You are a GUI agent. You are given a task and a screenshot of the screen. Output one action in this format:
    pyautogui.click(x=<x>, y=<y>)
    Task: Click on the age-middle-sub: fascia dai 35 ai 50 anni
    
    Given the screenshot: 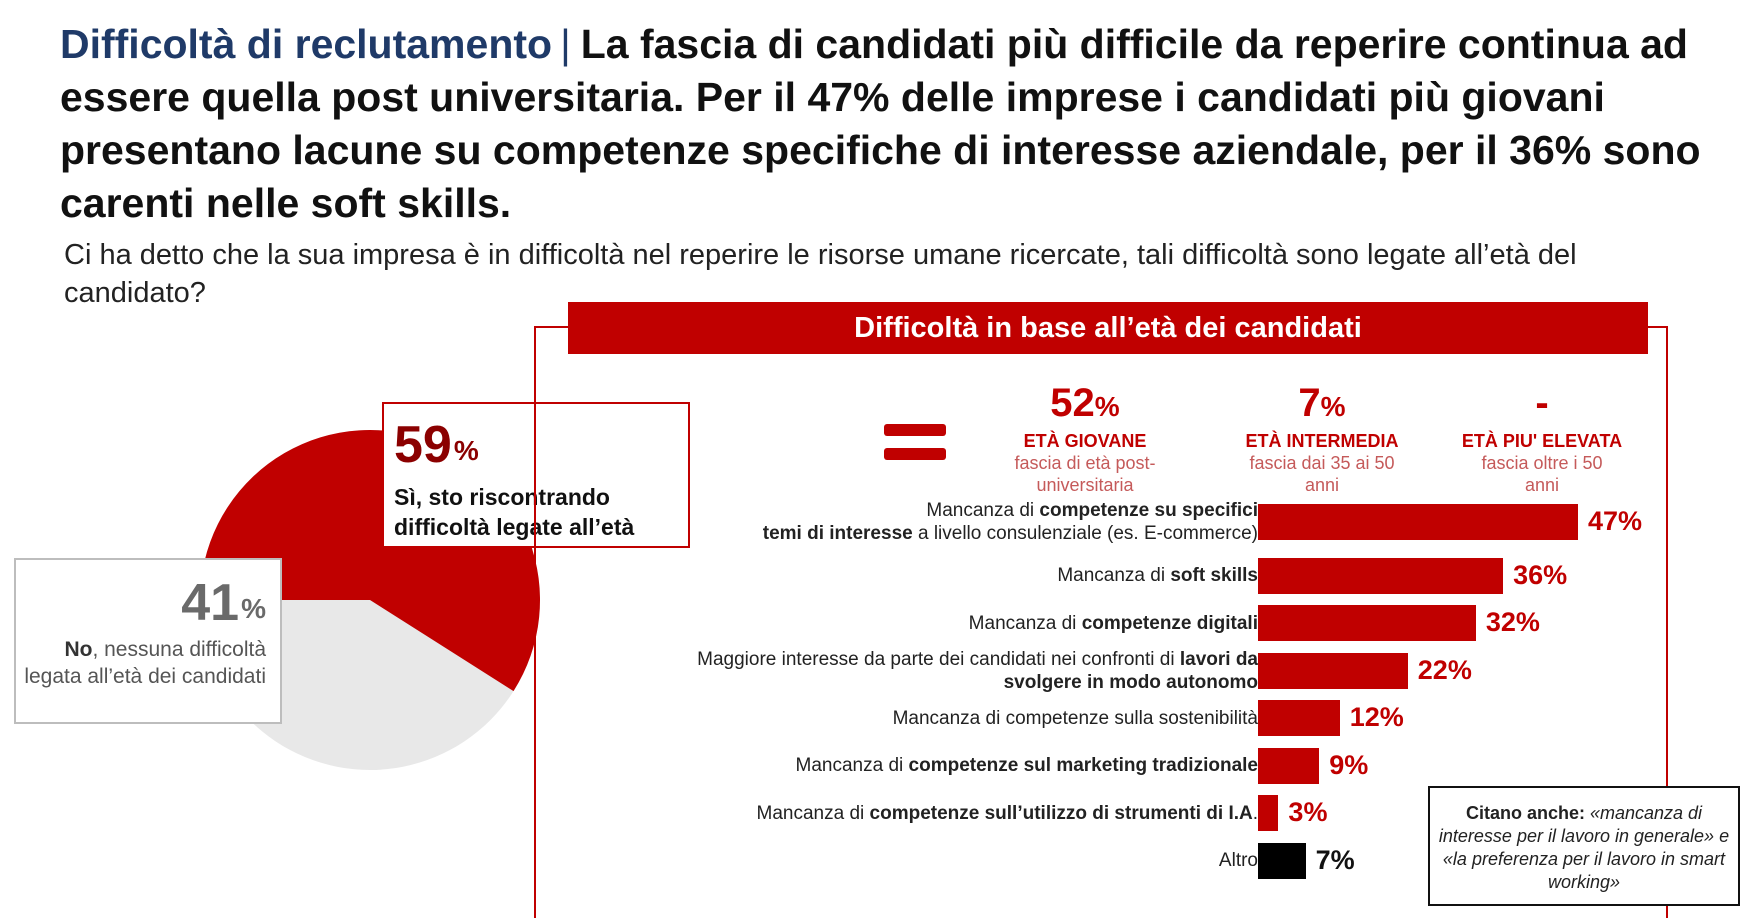 What is the action you would take?
    pyautogui.click(x=1322, y=474)
    